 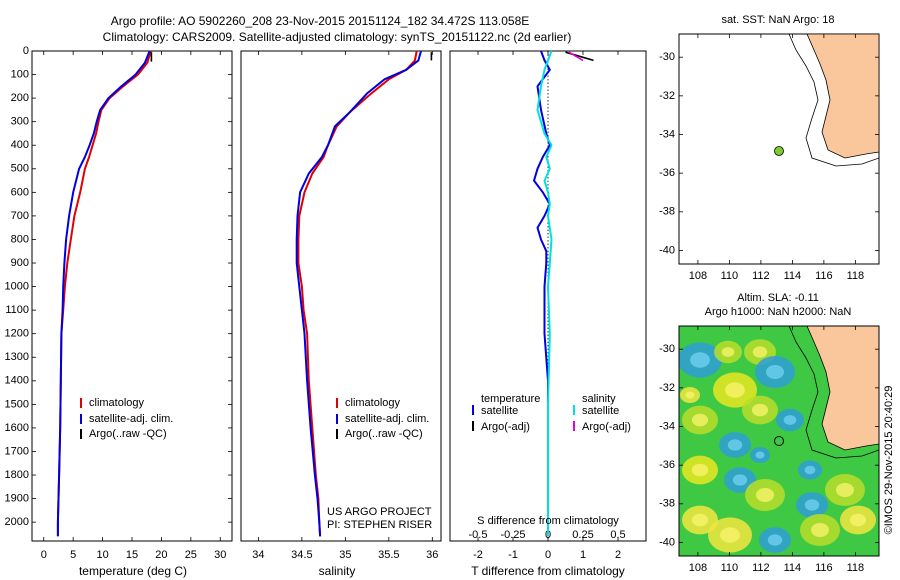 What do you see at coordinates (17, 428) in the screenshot?
I see `depth-tick-label: 1600` at bounding box center [17, 428].